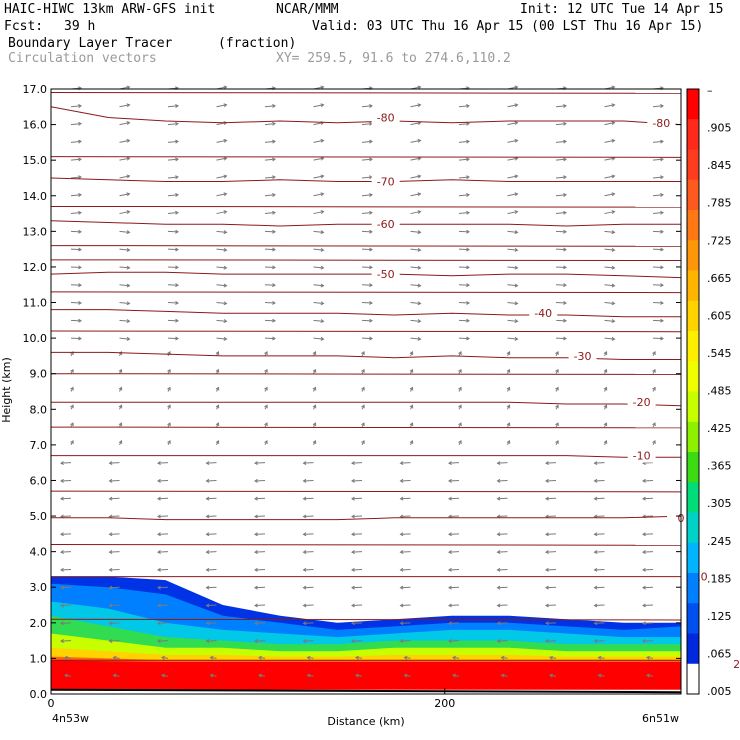 Image resolution: width=740 pixels, height=740 pixels. Describe the element at coordinates (693, 437) in the screenshot. I see `colorbar-segment` at that location.